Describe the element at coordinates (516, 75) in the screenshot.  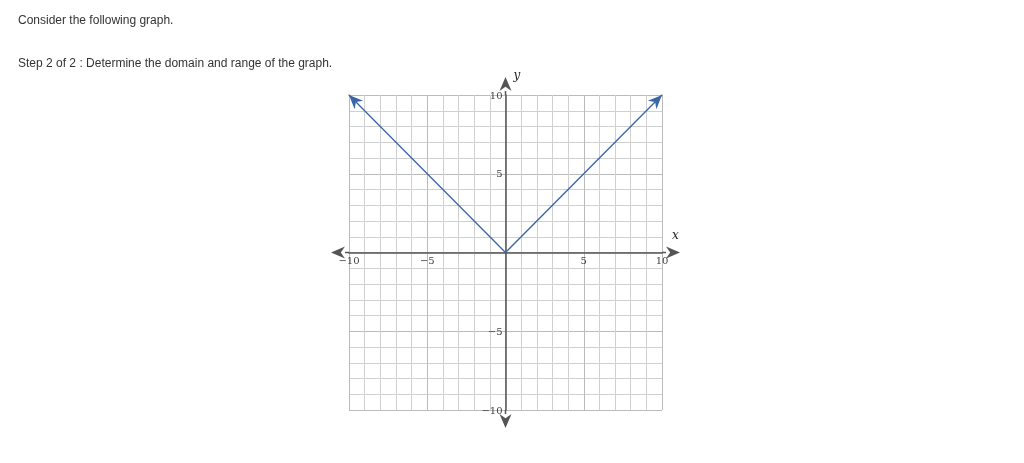
I see `y-axis-title: y` at that location.